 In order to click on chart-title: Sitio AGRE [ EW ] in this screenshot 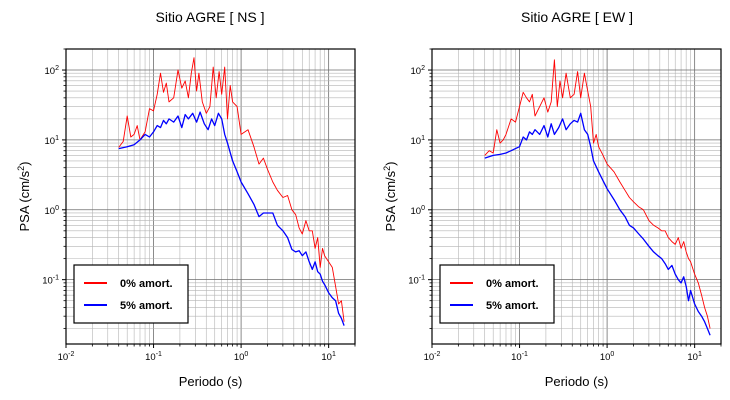, I will do `click(577, 17)`.